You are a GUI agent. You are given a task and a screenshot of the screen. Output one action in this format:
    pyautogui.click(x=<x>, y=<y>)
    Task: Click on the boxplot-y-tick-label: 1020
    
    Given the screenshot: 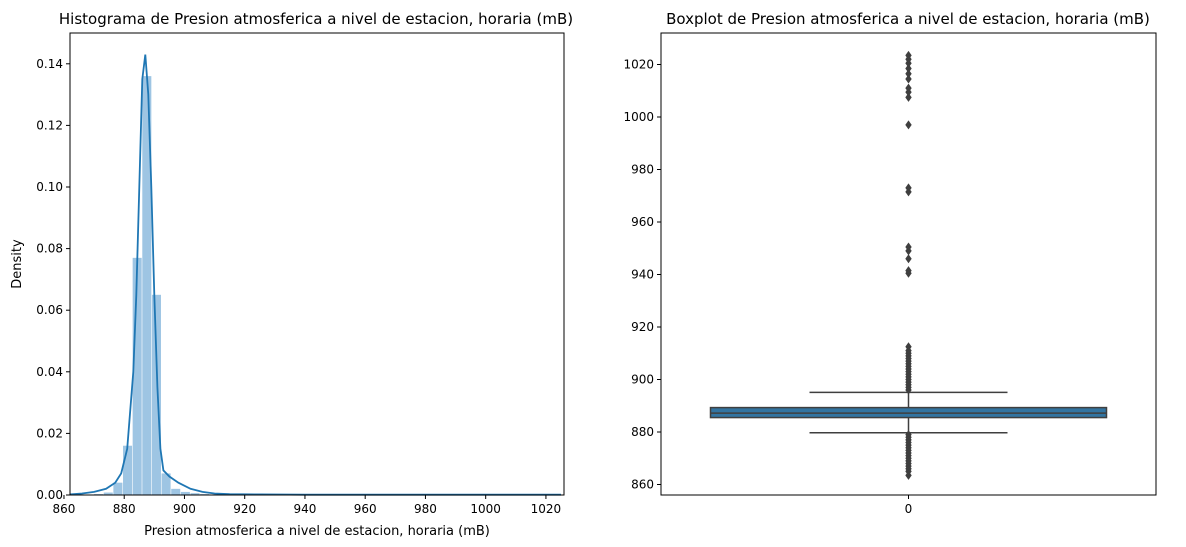 What is the action you would take?
    pyautogui.click(x=638, y=65)
    